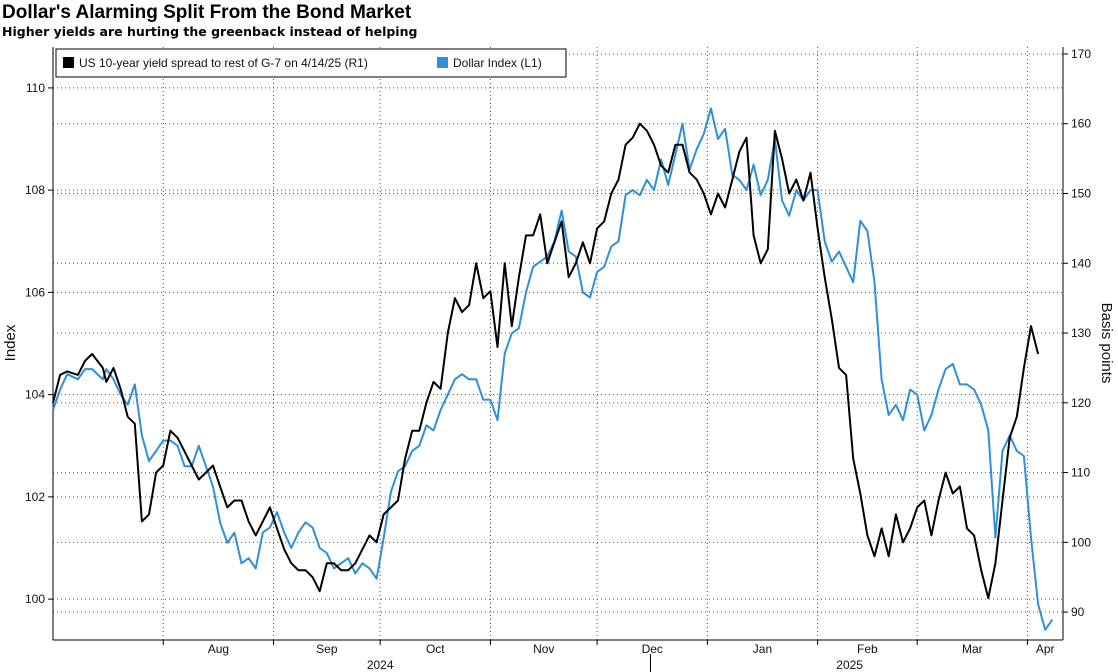  I want to click on legend-label-dollar: Dollar Index (L1), so click(497, 63).